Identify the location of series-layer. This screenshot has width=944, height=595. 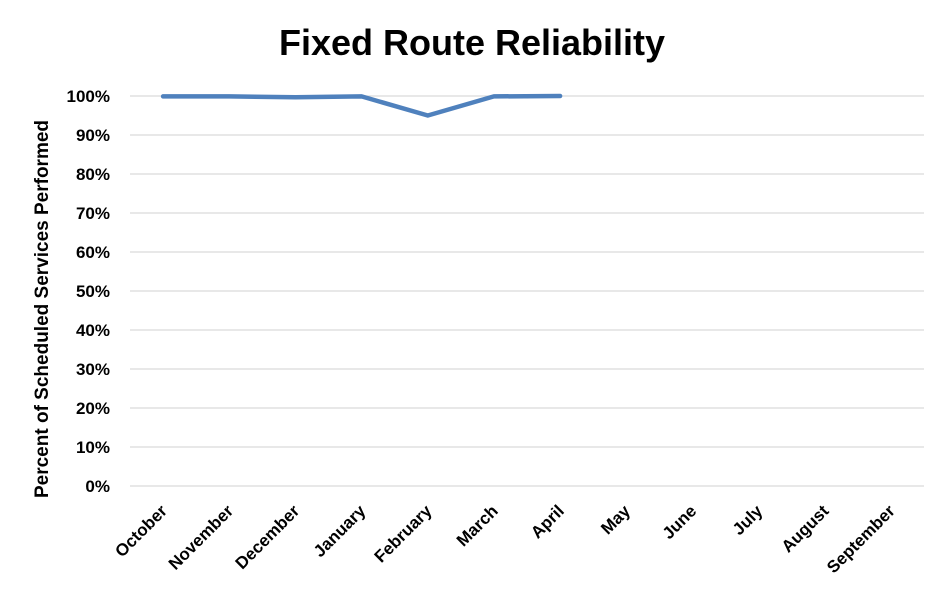
(361, 105).